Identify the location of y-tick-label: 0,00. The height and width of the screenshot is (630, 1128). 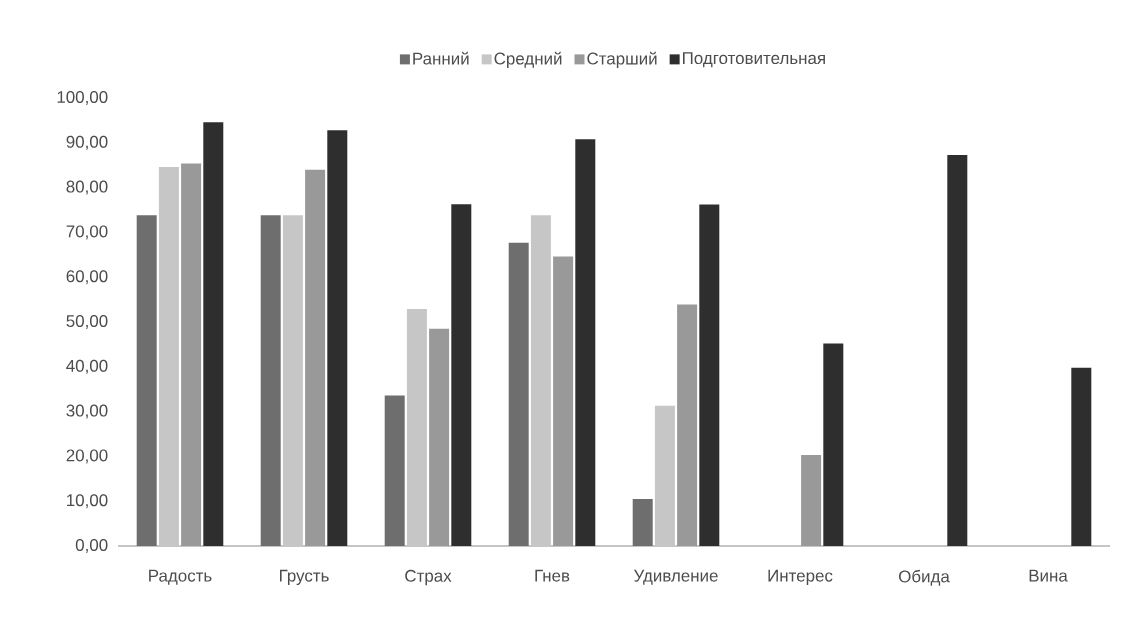
(91, 546).